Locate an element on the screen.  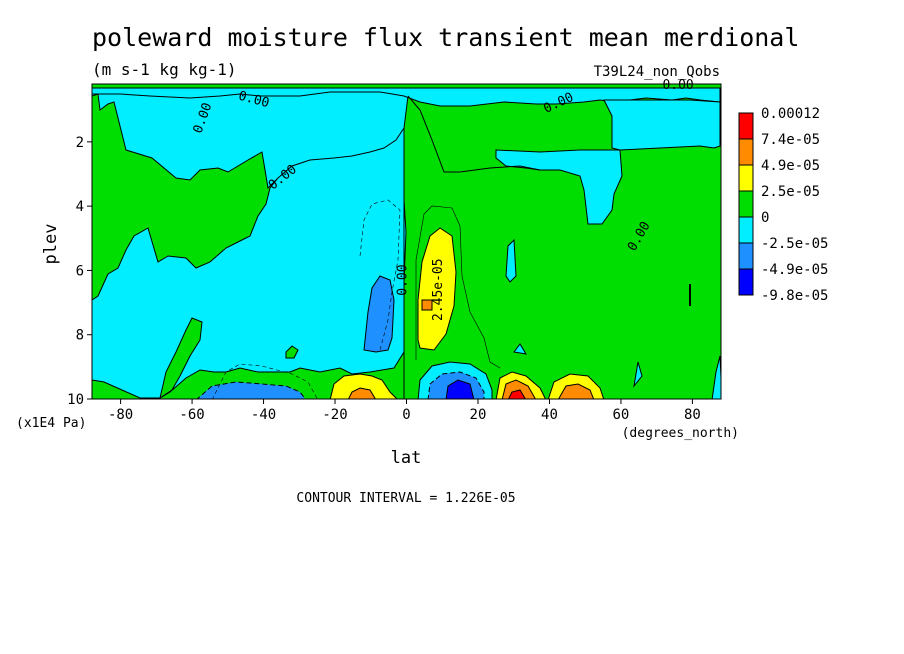
cyan-region-north-tongue is located at coordinates (559, 187).